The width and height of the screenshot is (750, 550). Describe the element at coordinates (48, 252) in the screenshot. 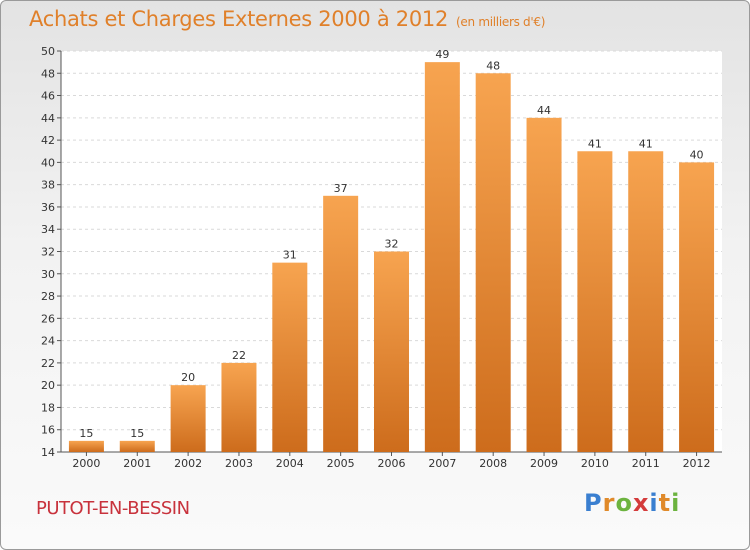

I see `y-tick-label: 32` at that location.